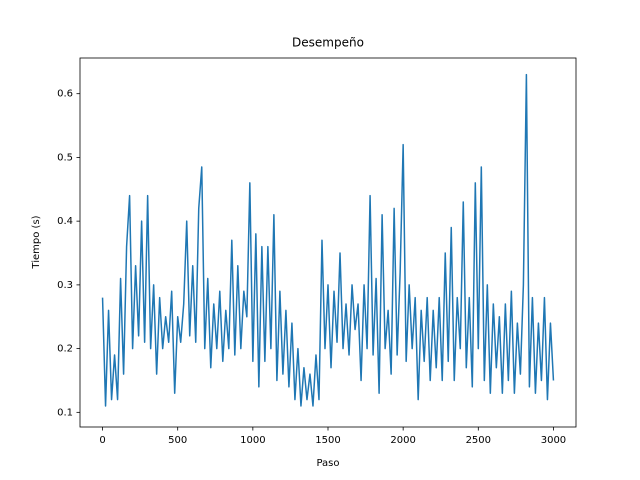 The width and height of the screenshot is (640, 480). What do you see at coordinates (65, 412) in the screenshot?
I see `y-tick-label: 0.1` at bounding box center [65, 412].